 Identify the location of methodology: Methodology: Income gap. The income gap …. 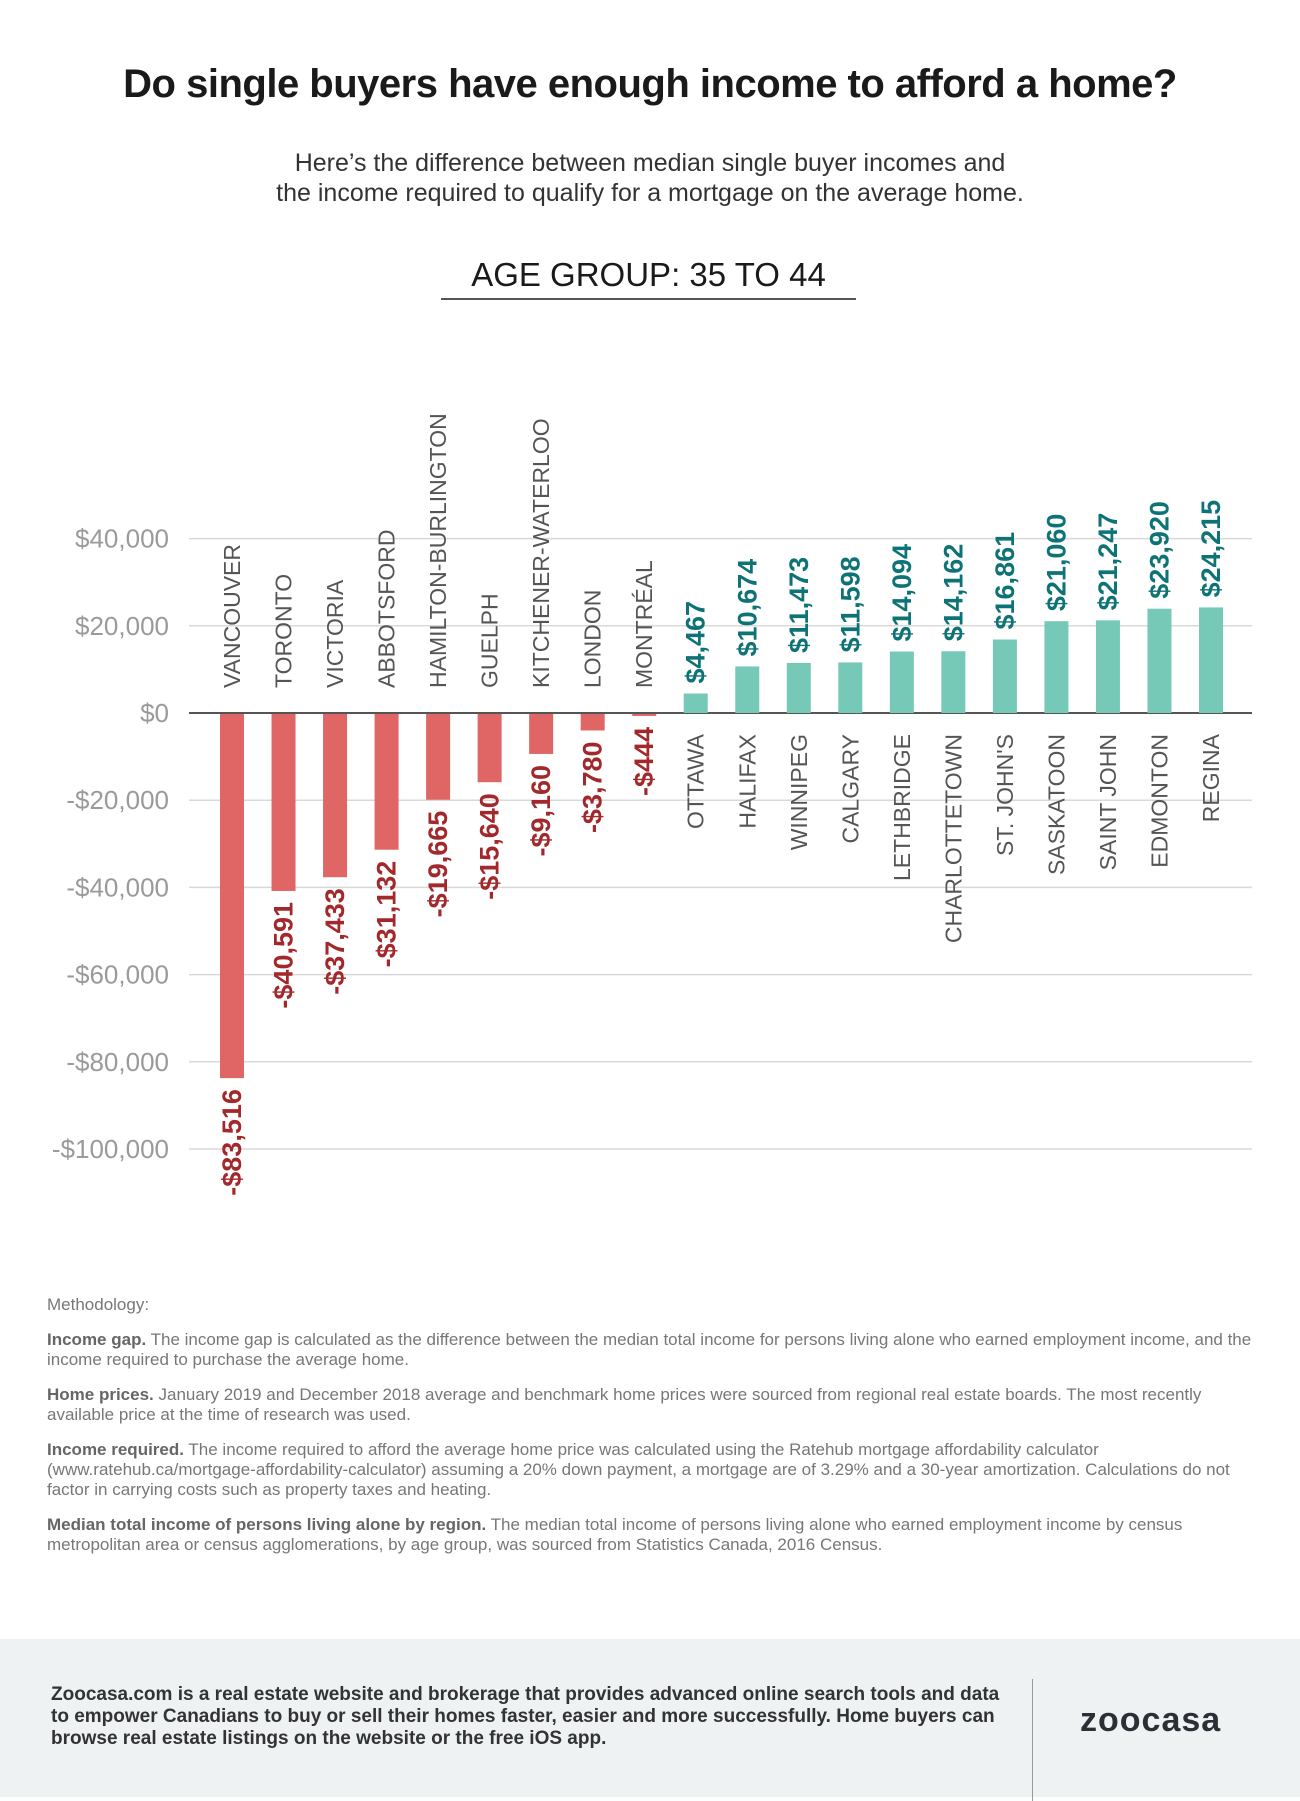
(657, 1432).